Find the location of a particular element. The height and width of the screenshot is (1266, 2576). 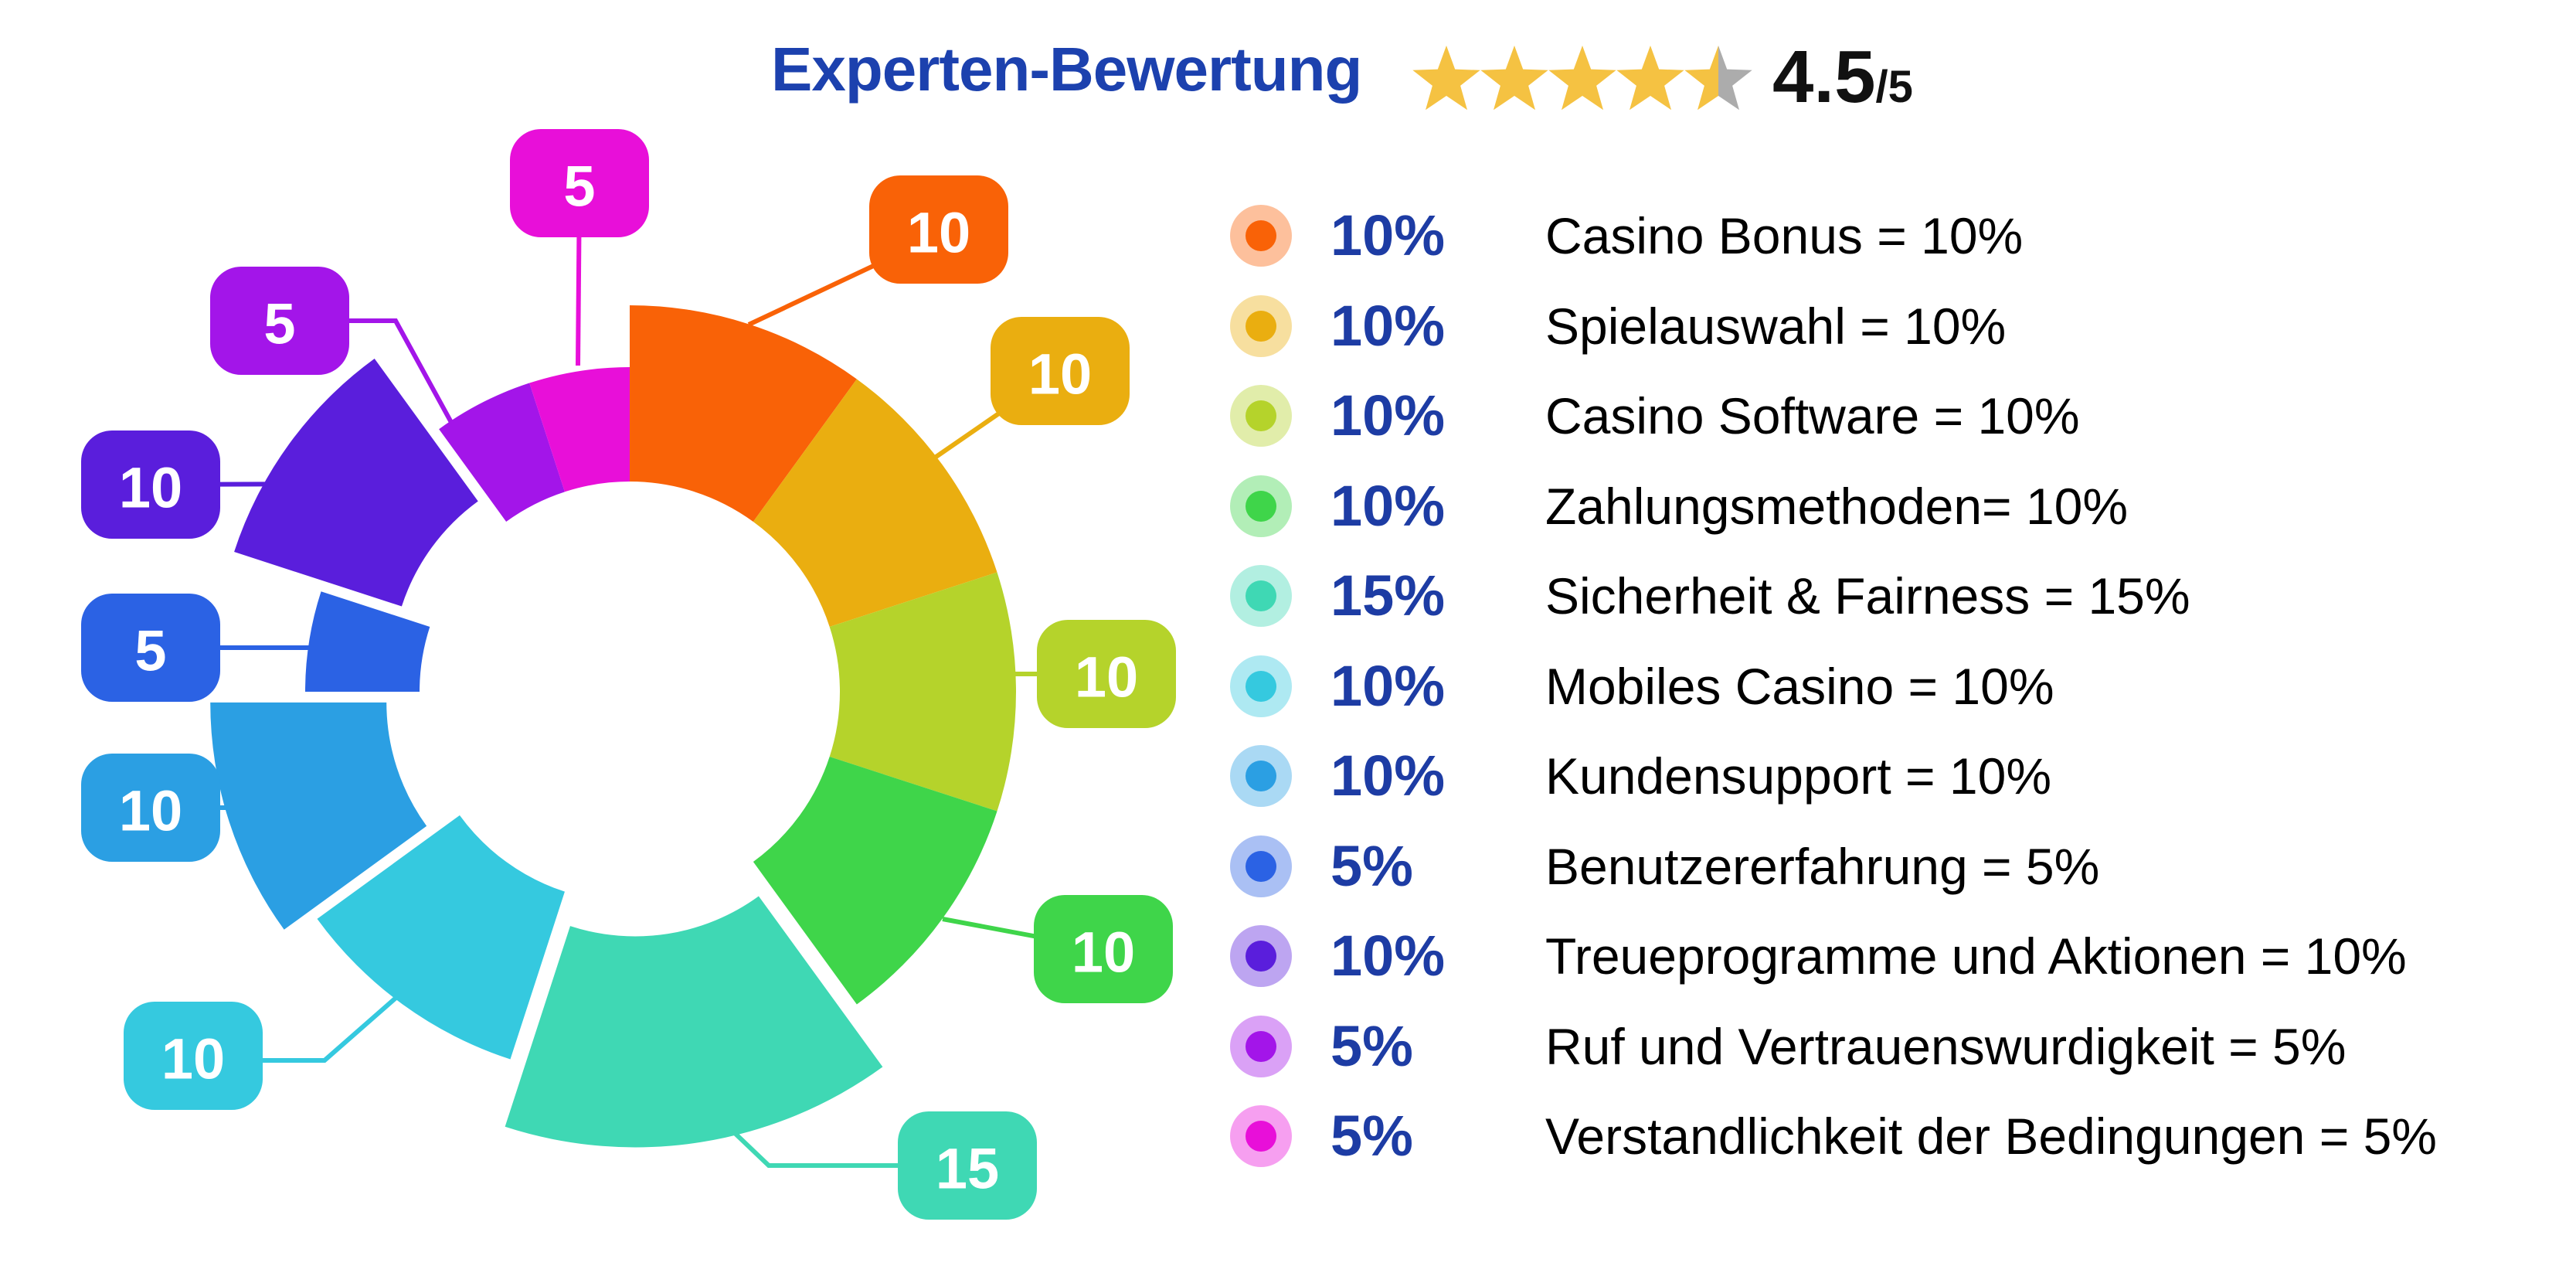

legend-label-benutzererfahrung: Benutzererfahrung = 5% is located at coordinates (1822, 866).